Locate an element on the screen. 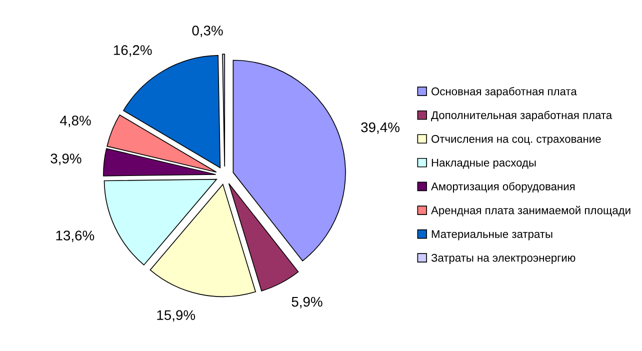  data-label: 15,9% is located at coordinates (176, 316).